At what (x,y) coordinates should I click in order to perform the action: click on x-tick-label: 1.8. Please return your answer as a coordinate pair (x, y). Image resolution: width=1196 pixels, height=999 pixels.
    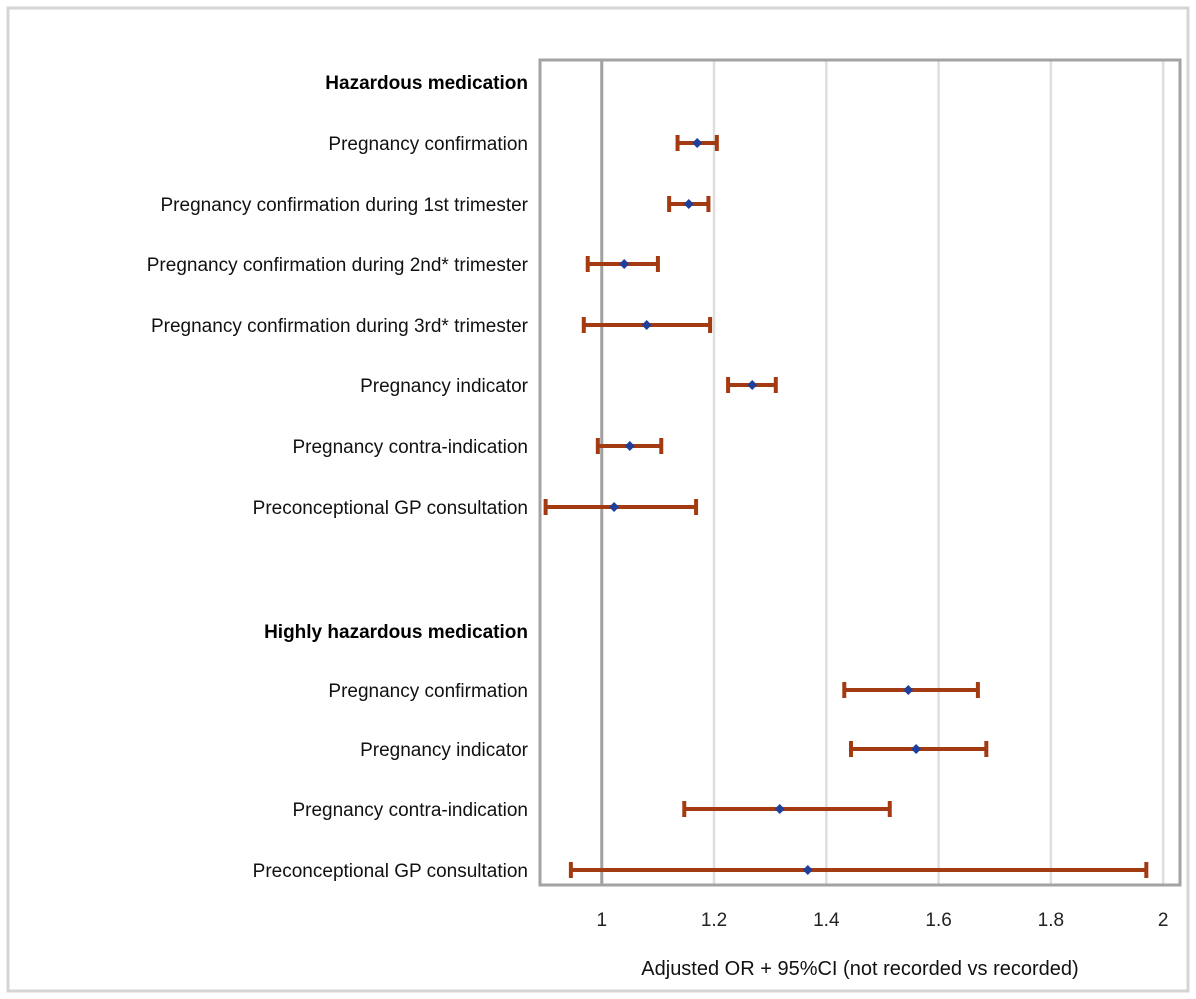
    Looking at the image, I should click on (1051, 920).